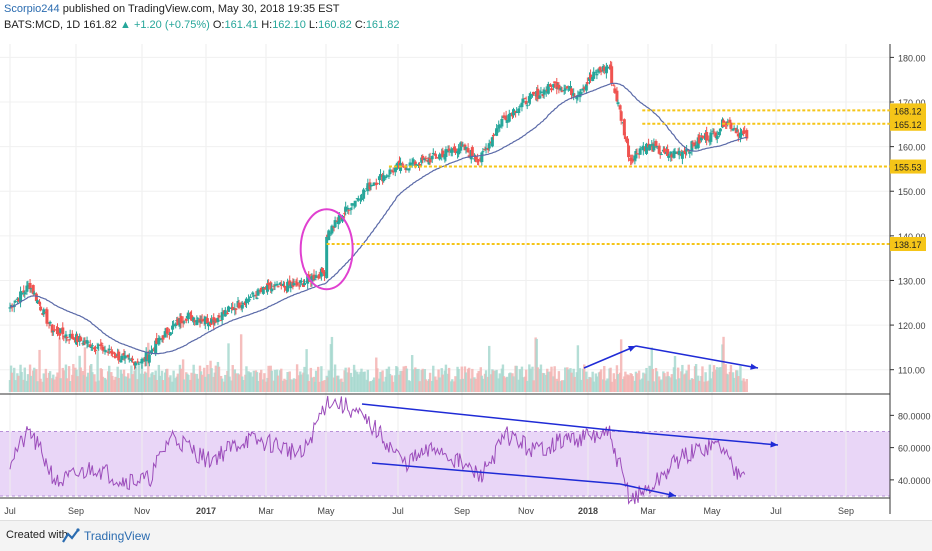  What do you see at coordinates (697, 357) in the screenshot?
I see `volume-falling-arrow` at bounding box center [697, 357].